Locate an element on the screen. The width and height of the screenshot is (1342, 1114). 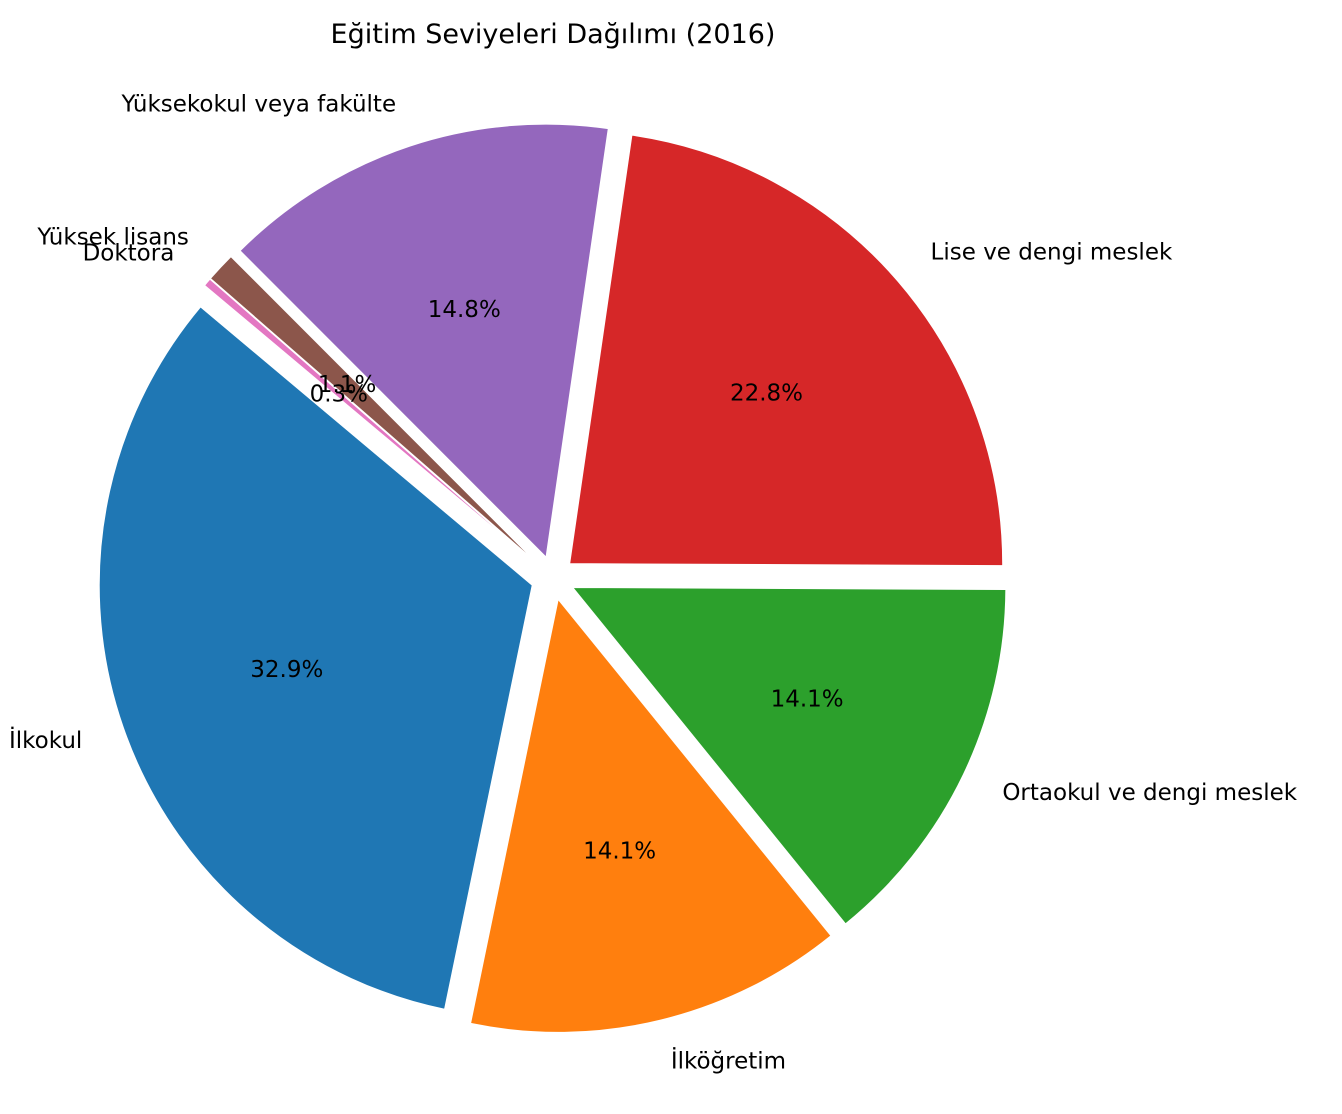
slice-label-doktora: Doktora is located at coordinates (129, 254).